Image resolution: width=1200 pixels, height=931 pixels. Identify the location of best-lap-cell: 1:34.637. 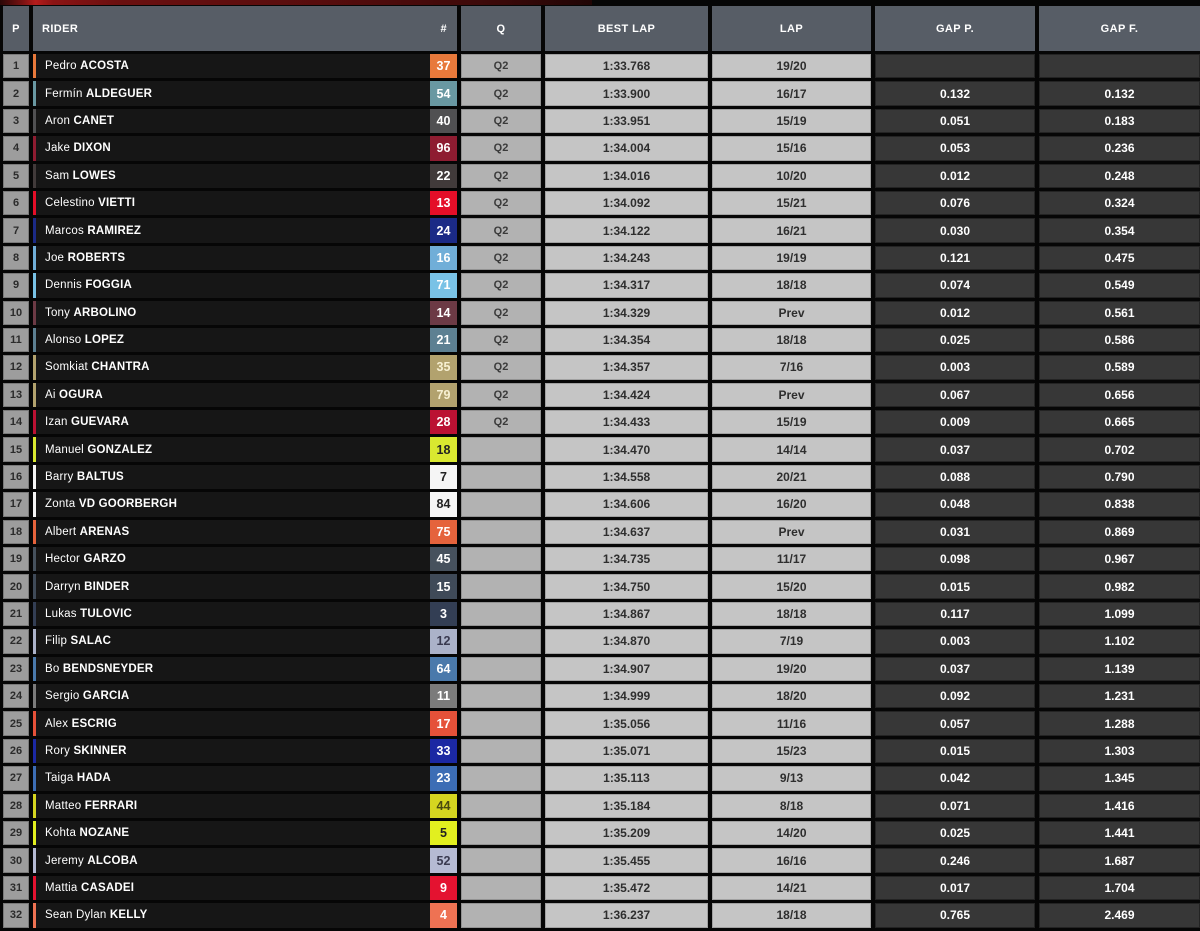
(626, 532).